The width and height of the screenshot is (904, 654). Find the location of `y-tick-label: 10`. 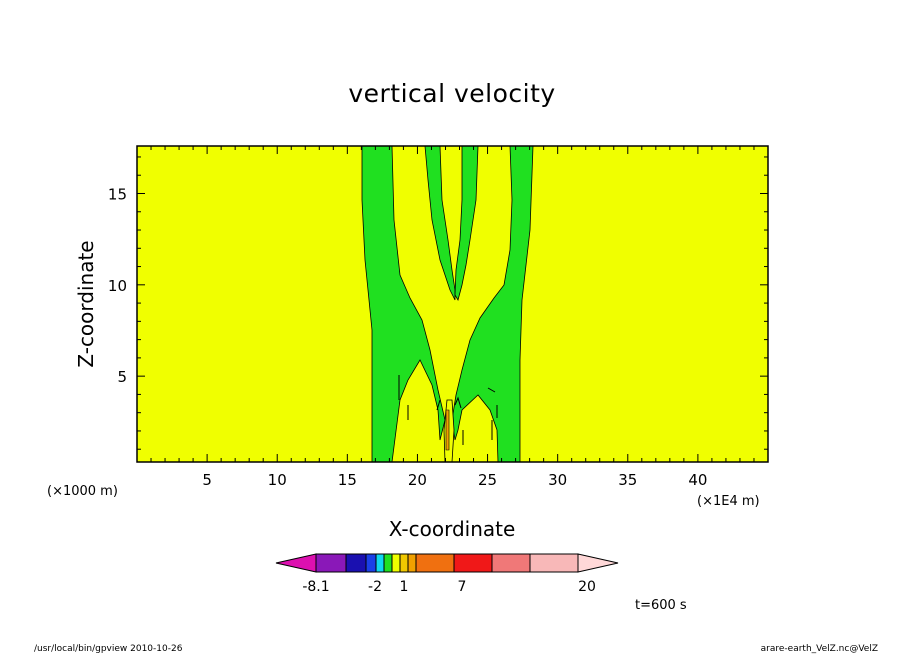

y-tick-label: 10 is located at coordinates (117, 286).